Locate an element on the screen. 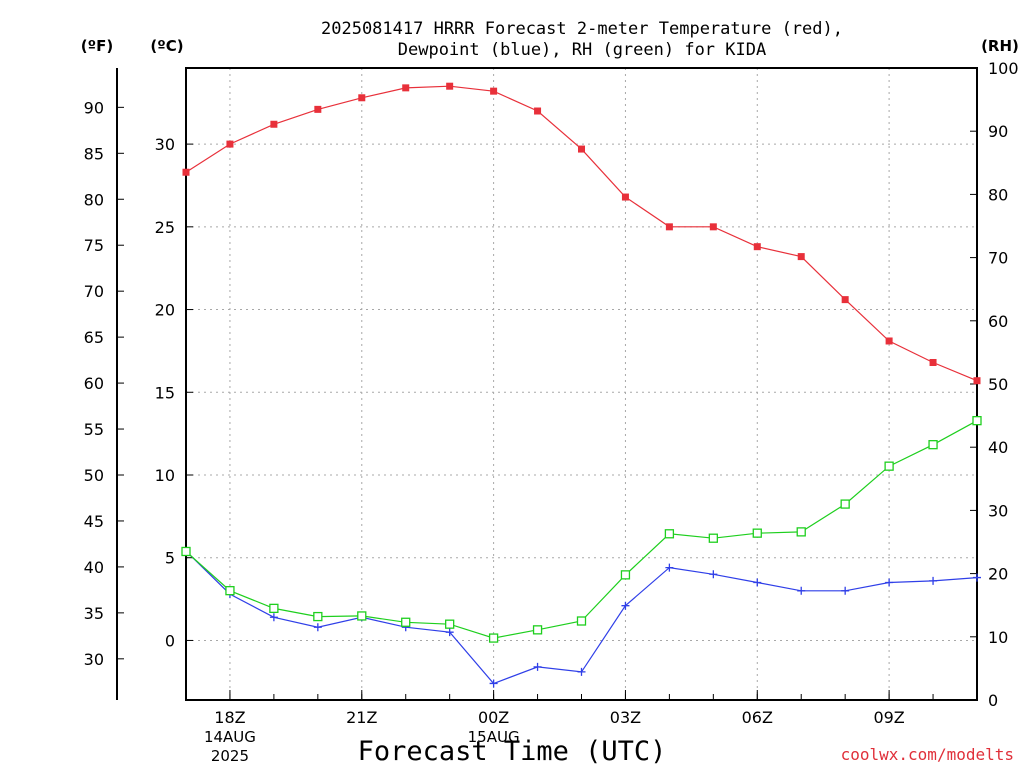 The height and width of the screenshot is (768, 1024). x-tick-label: 21Z is located at coordinates (361, 717).